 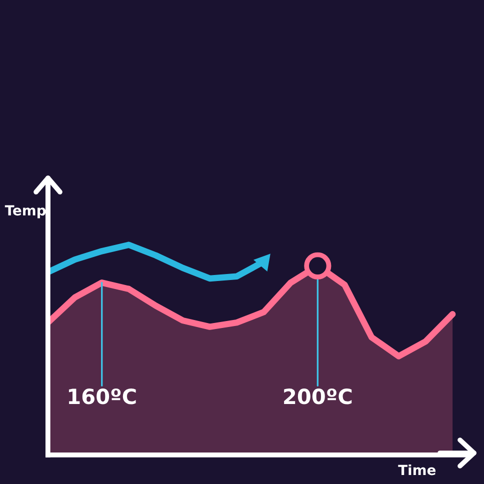 What do you see at coordinates (417, 470) in the screenshot?
I see `x-axis-title: Time` at bounding box center [417, 470].